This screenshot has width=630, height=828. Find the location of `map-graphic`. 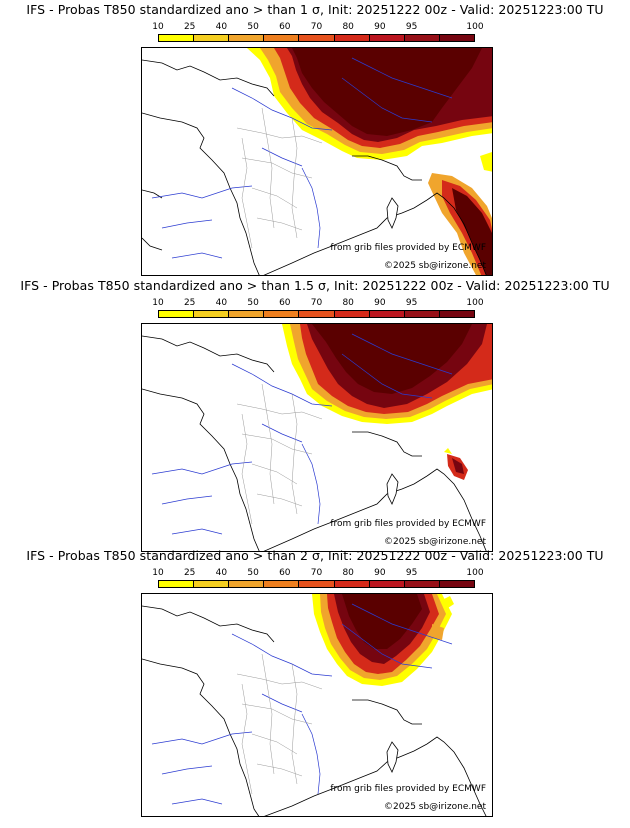

map-graphic is located at coordinates (314, 705).